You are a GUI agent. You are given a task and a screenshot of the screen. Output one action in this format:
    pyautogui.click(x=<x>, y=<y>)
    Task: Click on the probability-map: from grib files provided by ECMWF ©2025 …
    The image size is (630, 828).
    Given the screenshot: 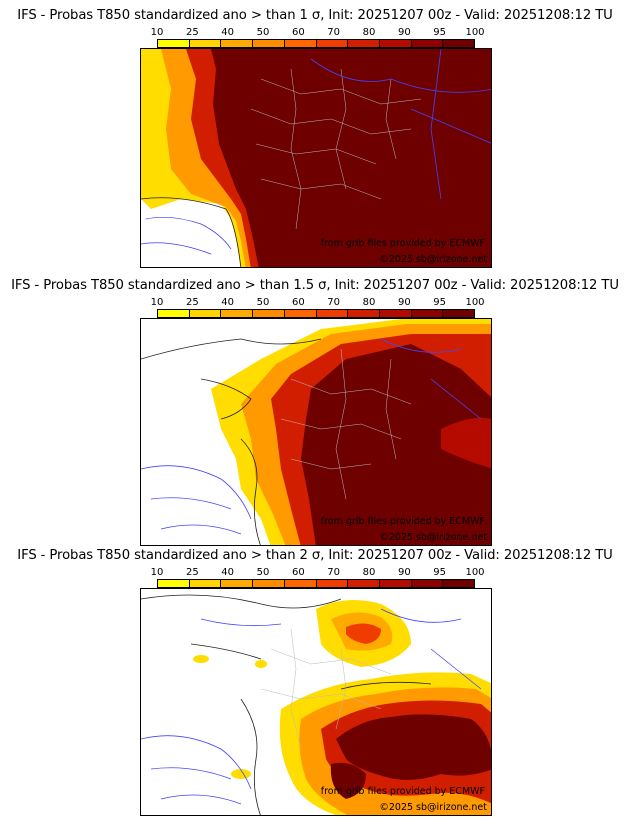 What is the action you would take?
    pyautogui.click(x=316, y=158)
    